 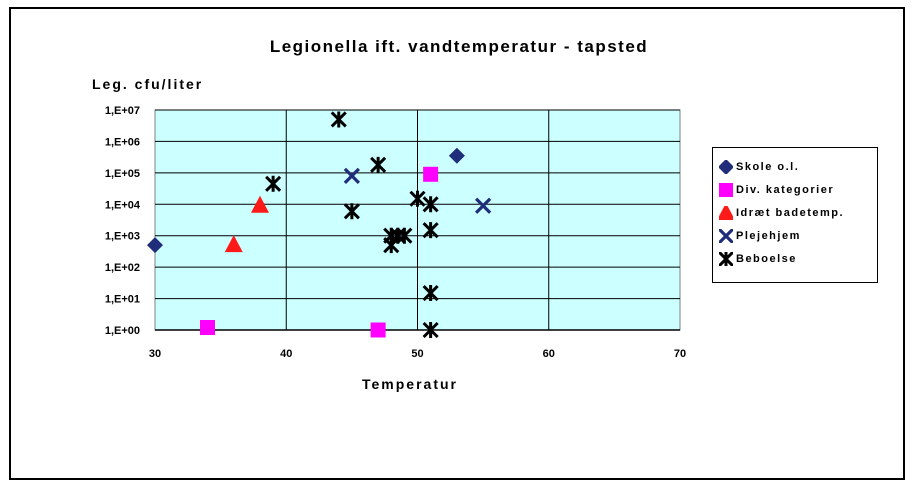 I want to click on legend-item: Beboelse, so click(x=758, y=259).